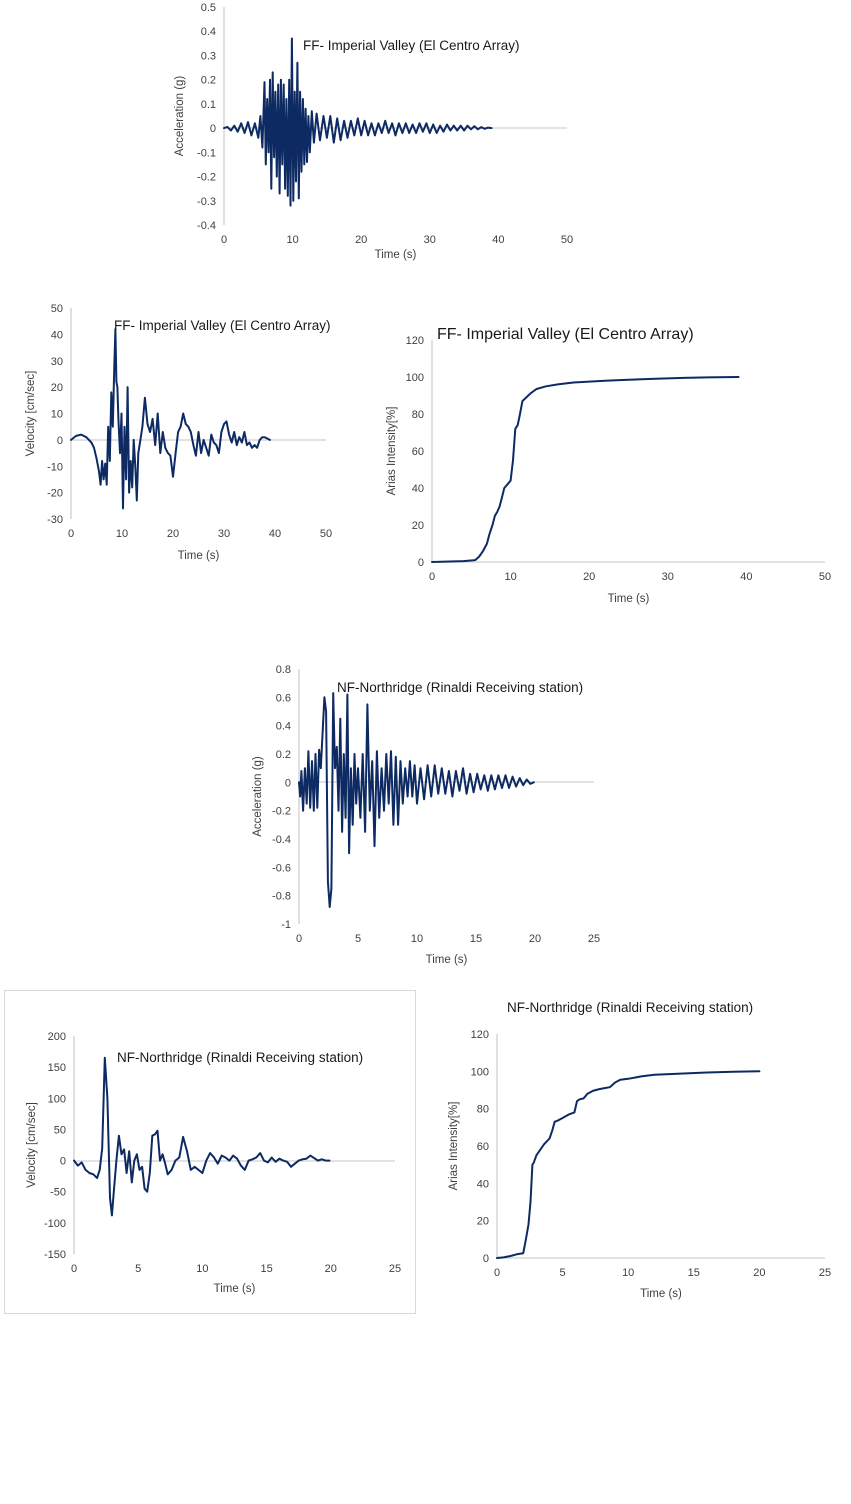  Describe the element at coordinates (55, 467) in the screenshot. I see `y-tick-label: -10` at that location.